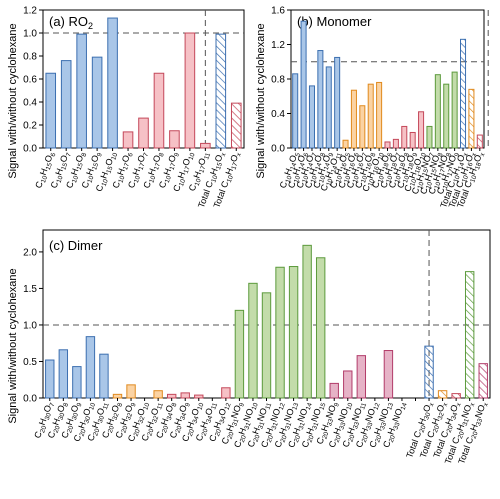  I want to click on panel-title-subscript: 2, so click(90, 26).